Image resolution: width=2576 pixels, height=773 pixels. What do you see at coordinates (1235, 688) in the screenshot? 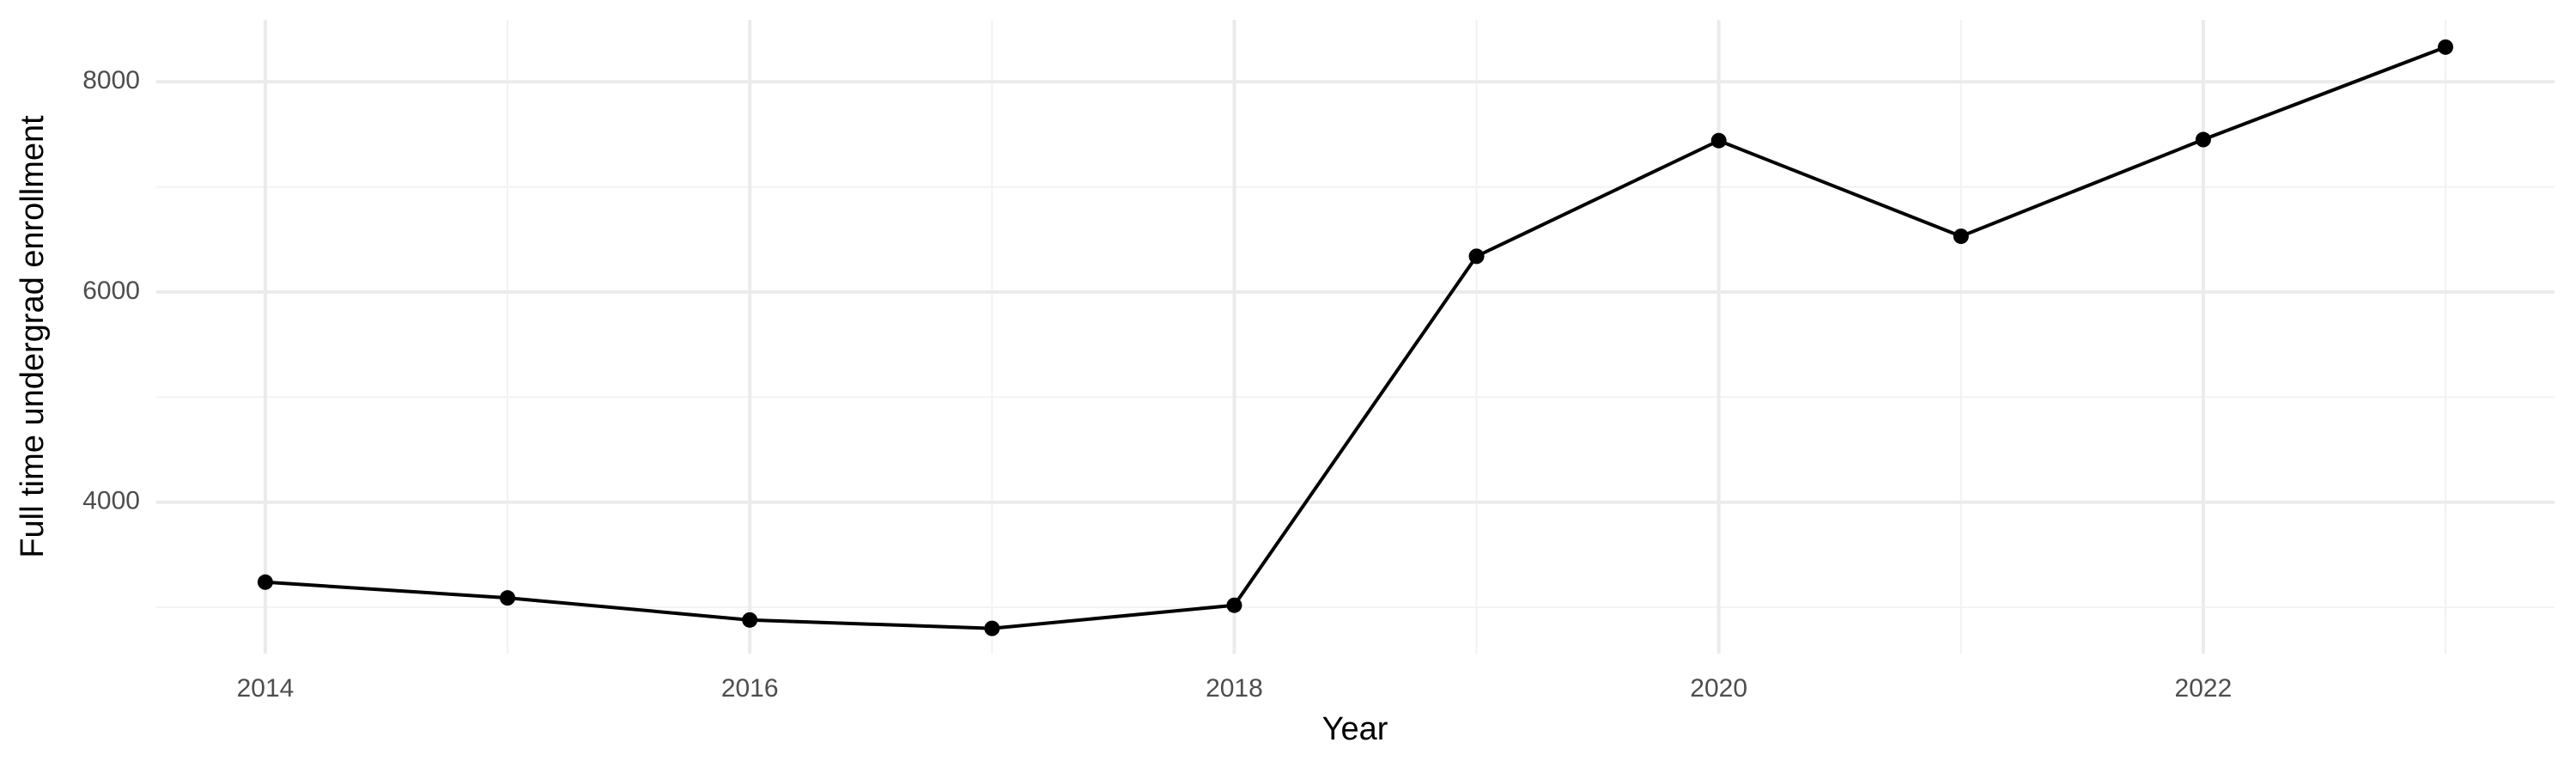
I see `x-tick-label: 2018` at bounding box center [1235, 688].